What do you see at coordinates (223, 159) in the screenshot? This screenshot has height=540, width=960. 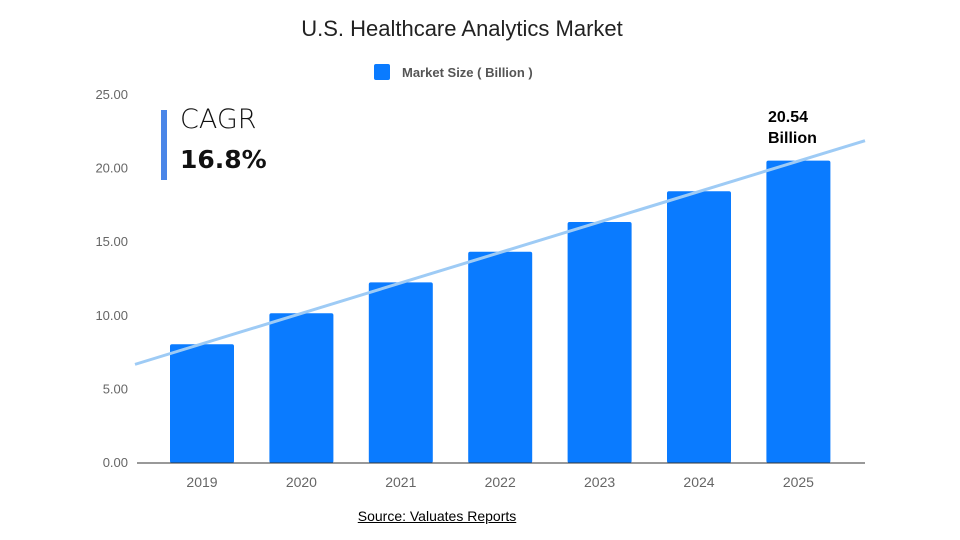 I see `cagr-value: 16.8%` at bounding box center [223, 159].